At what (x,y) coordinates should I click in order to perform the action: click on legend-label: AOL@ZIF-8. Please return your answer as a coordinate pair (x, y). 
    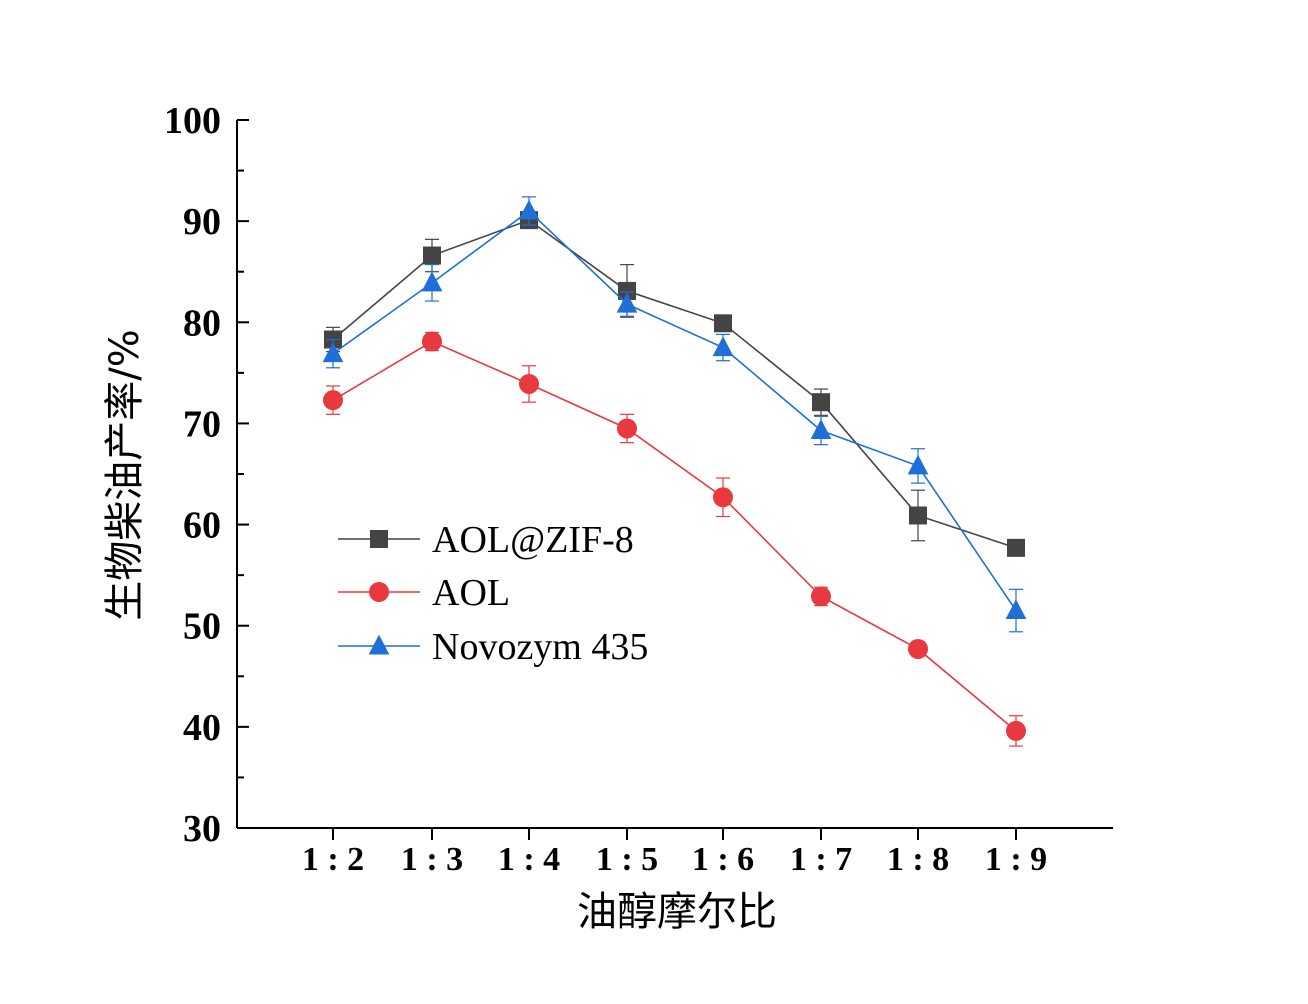
    Looking at the image, I should click on (533, 540).